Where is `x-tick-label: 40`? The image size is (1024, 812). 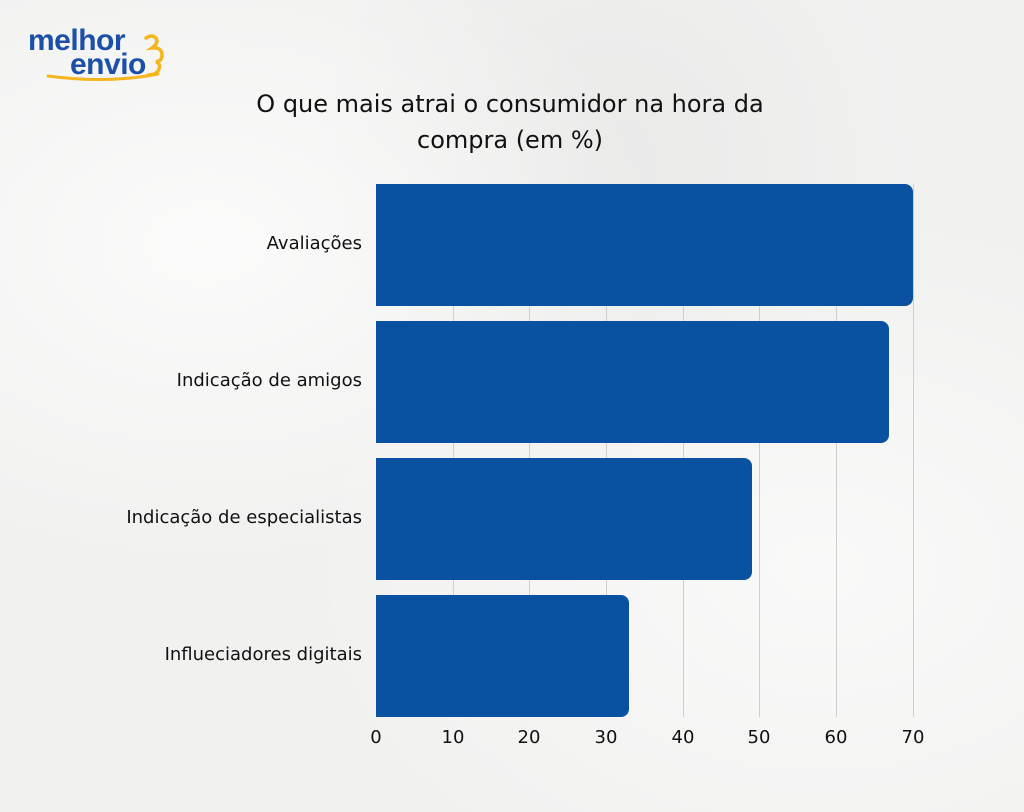
x-tick-label: 40 is located at coordinates (683, 737).